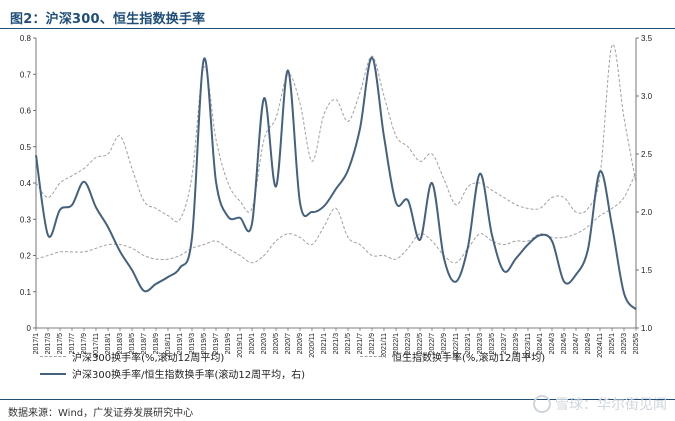 This screenshot has height=421, width=675. What do you see at coordinates (60, 344) in the screenshot?
I see `x-tick-label: 2017/5` at bounding box center [60, 344].